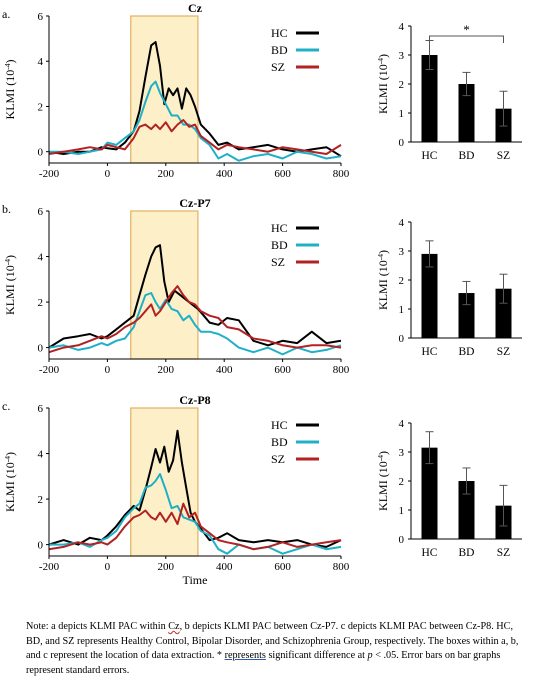 The image size is (535, 686). Describe the element at coordinates (6, 14) in the screenshot. I see `panel-letter: a.` at that location.